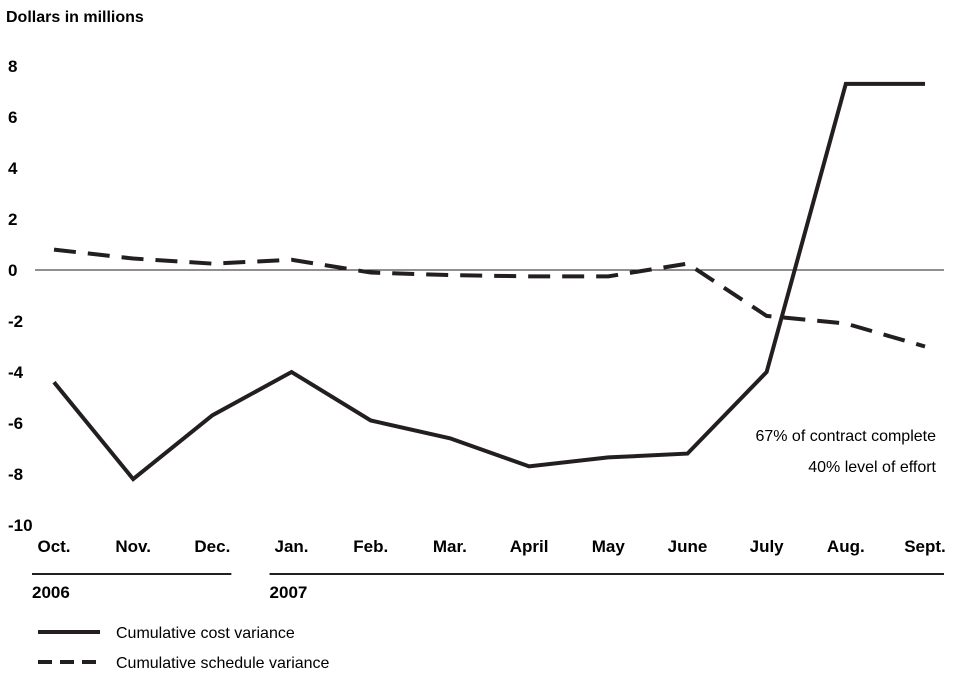 The image size is (962, 673). Describe the element at coordinates (12, 117) in the screenshot. I see `y-tick-label: 6` at that location.